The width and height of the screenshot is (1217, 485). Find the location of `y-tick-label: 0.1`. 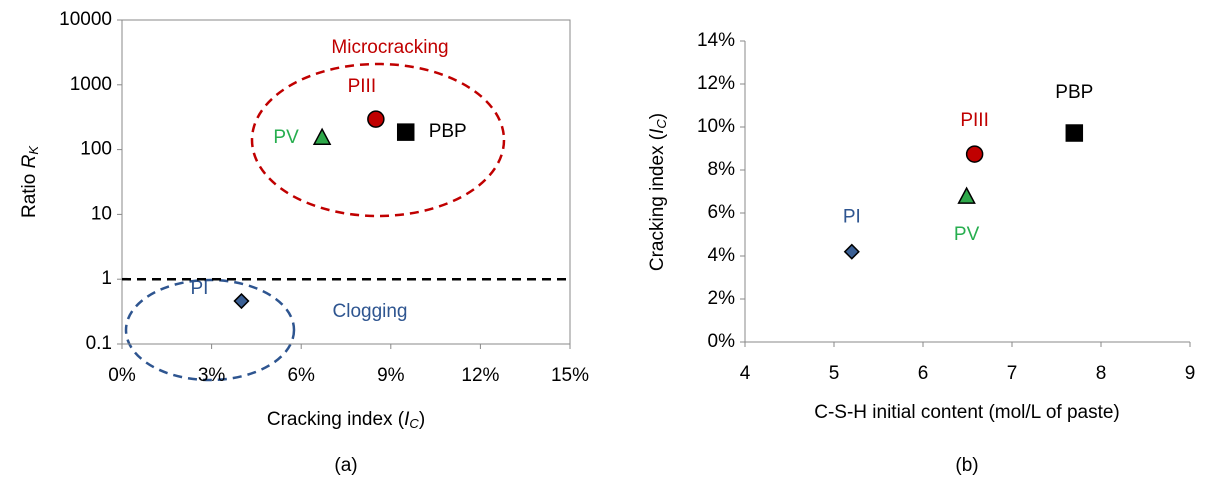

y-tick-label: 0.1 is located at coordinates (99, 343).